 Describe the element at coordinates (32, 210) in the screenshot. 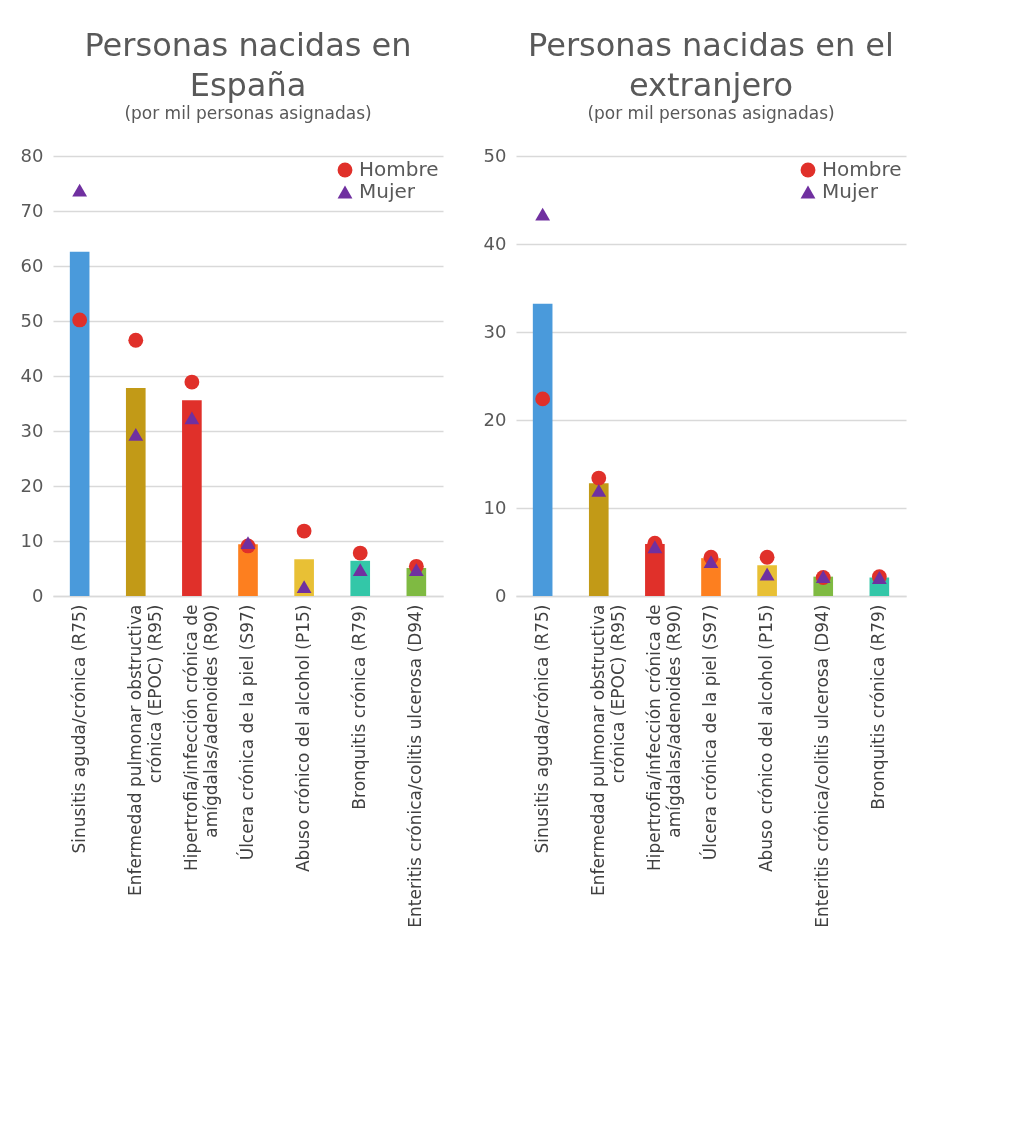

I see `y-tick-label: 70` at that location.